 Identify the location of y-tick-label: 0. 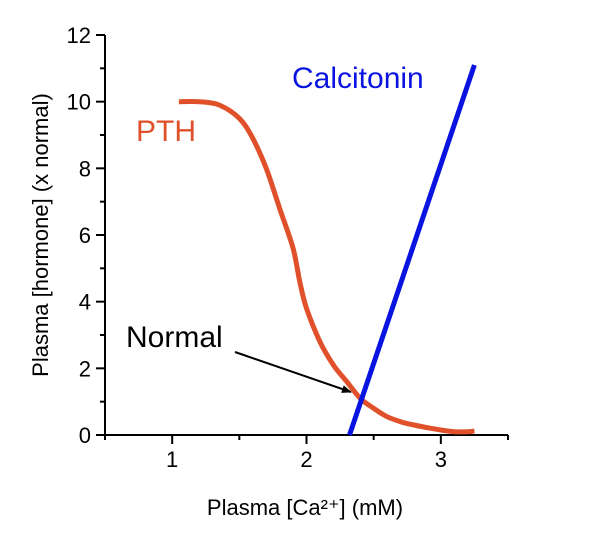
(85, 435).